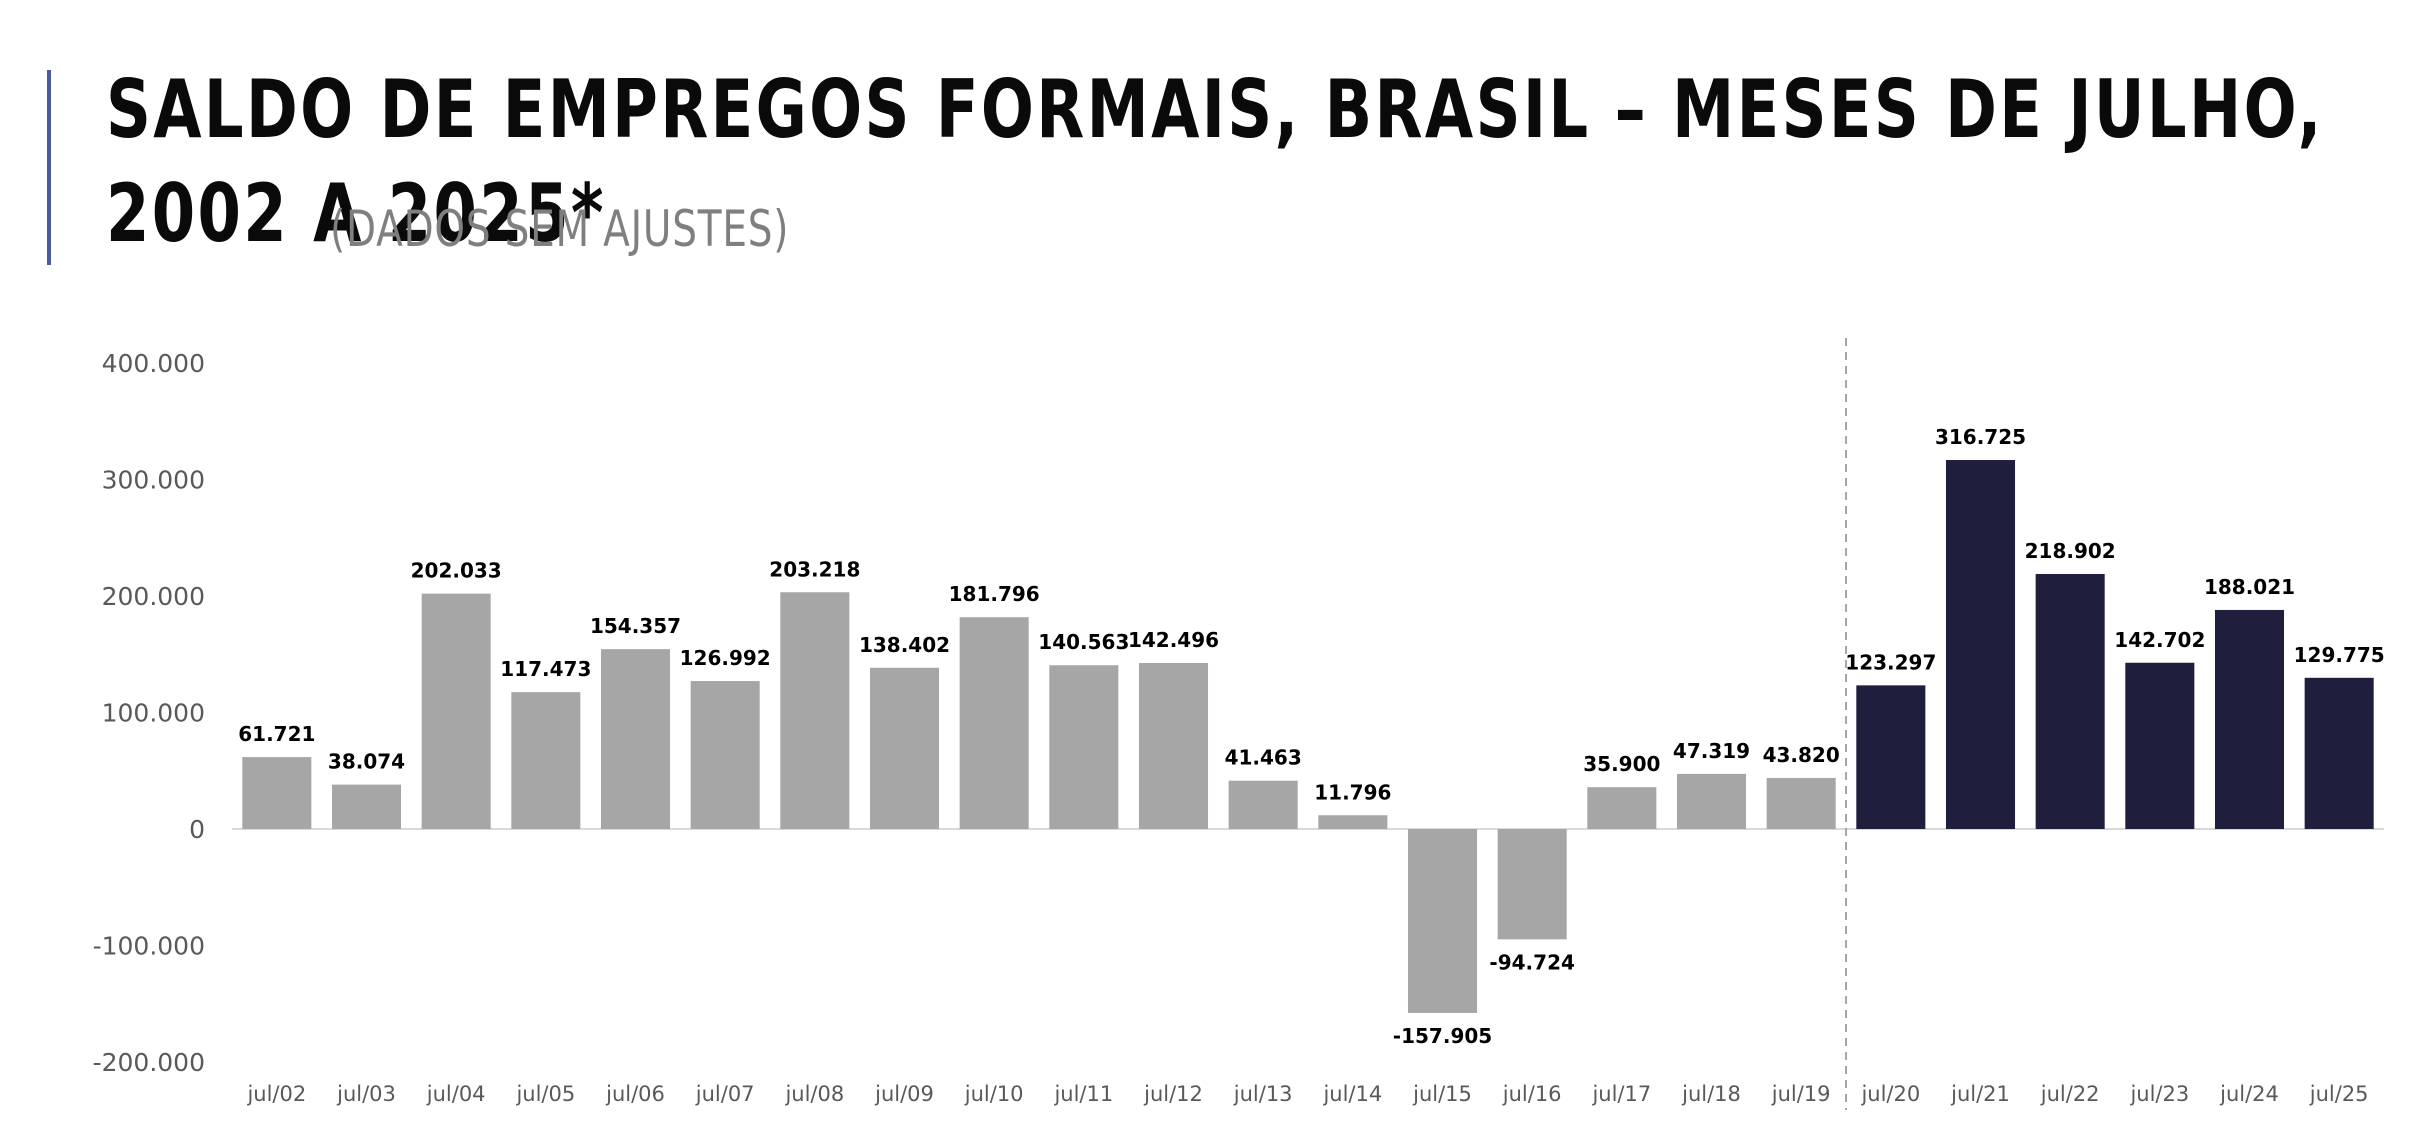 Image resolution: width=2416 pixels, height=1128 pixels. Describe the element at coordinates (635, 1094) in the screenshot. I see `x-tick-label: jul/06` at that location.